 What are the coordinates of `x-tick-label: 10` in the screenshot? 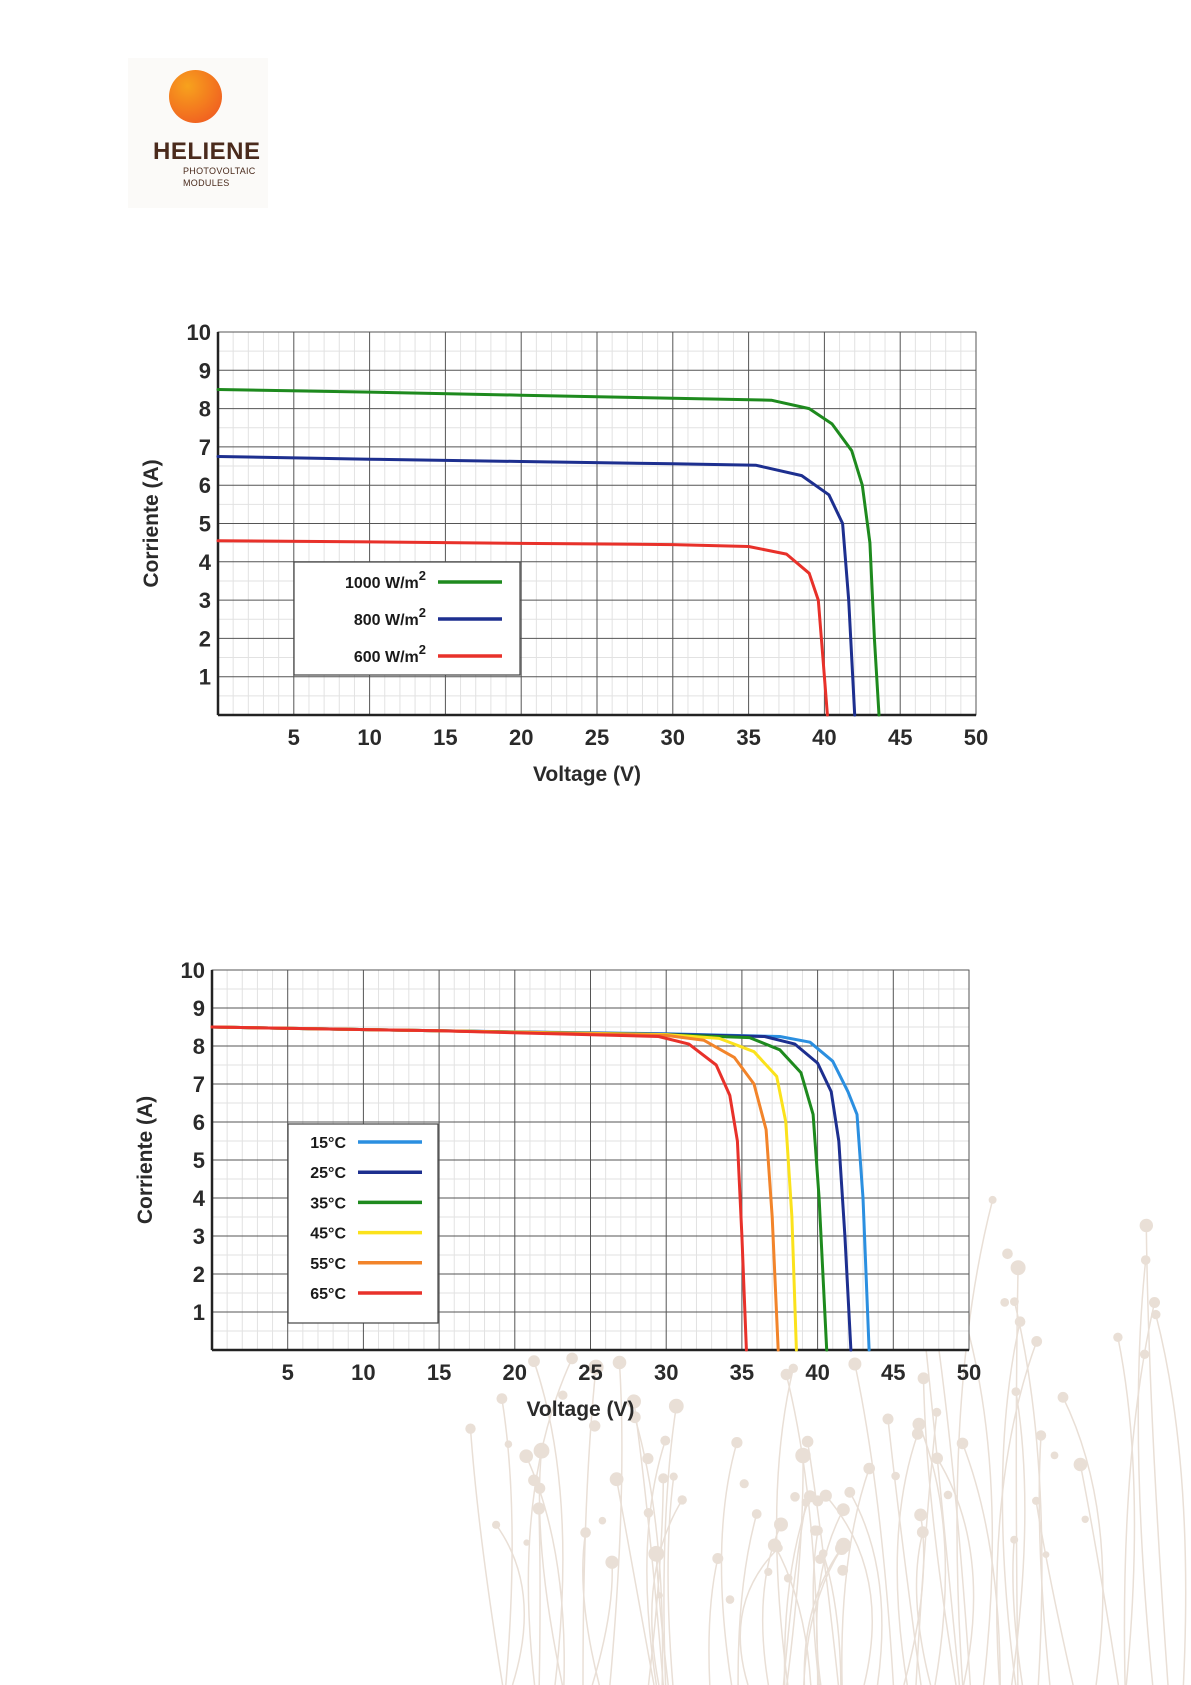 It's located at (363, 1372).